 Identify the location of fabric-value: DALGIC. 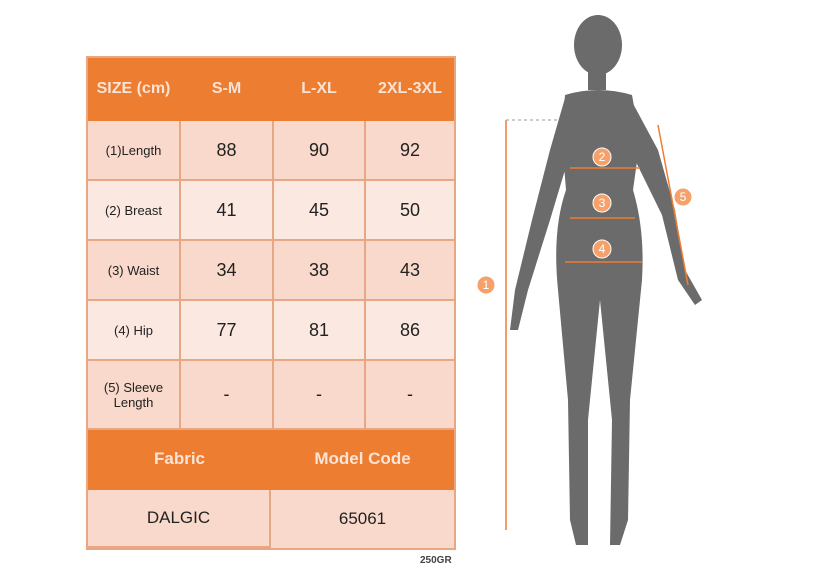
(179, 519).